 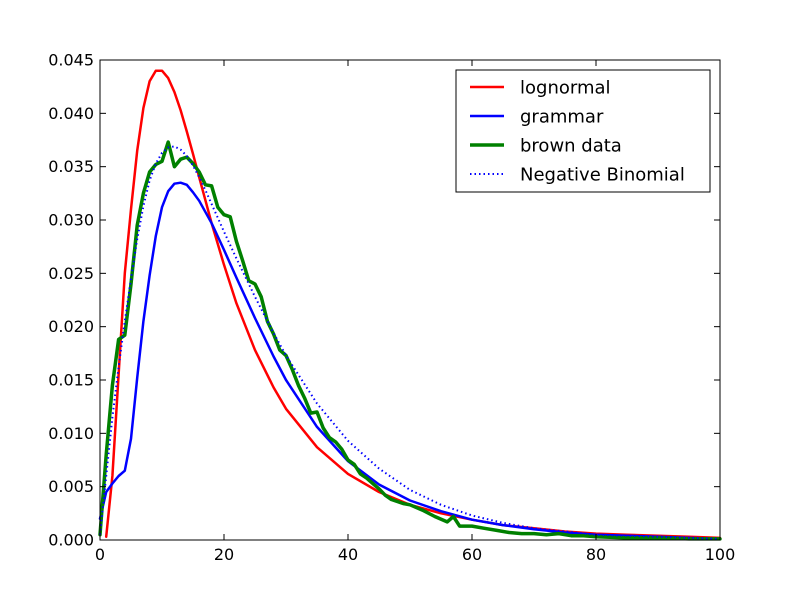 What do you see at coordinates (565, 88) in the screenshot?
I see `legend-label-0: lognormal` at bounding box center [565, 88].